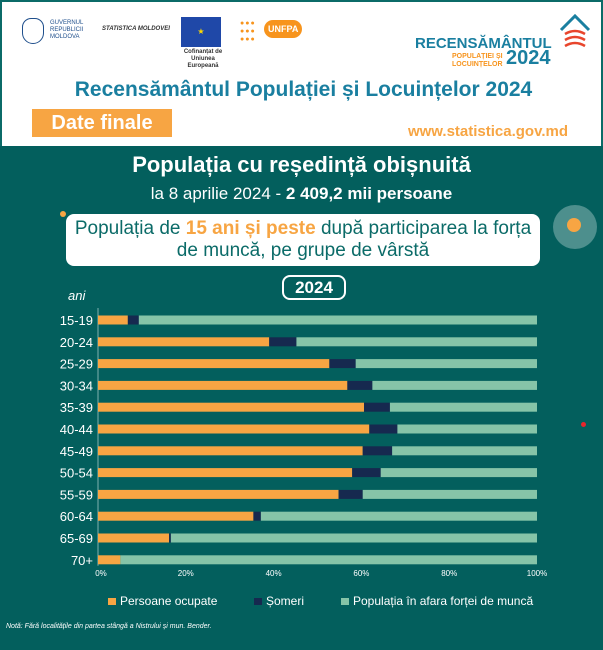 The height and width of the screenshot is (650, 603). I want to click on category-label: 40-44, so click(76, 429).